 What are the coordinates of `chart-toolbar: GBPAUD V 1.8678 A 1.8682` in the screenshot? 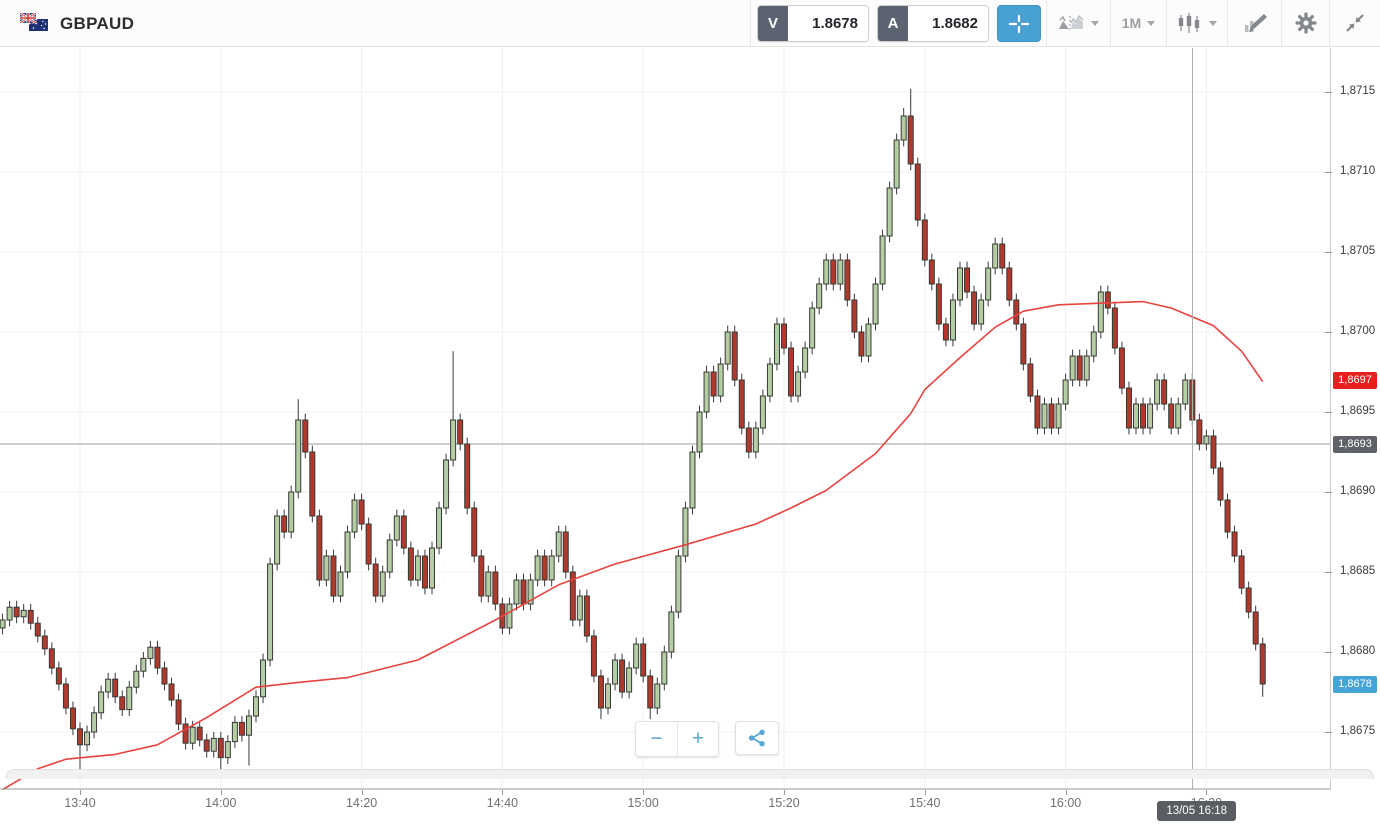 It's located at (690, 23).